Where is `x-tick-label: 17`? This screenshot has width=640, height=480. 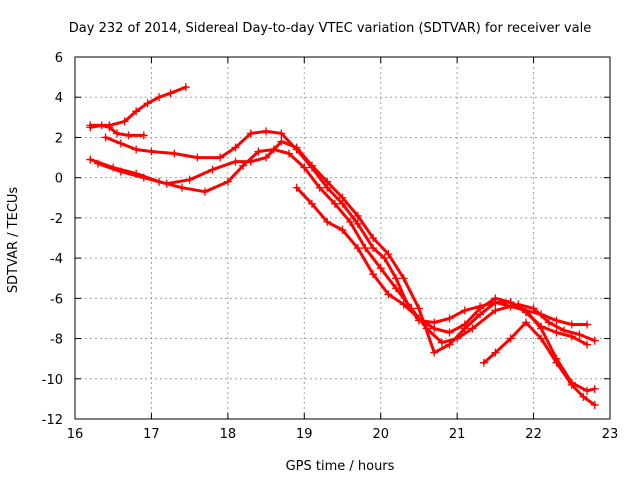
x-tick-label: 17 is located at coordinates (151, 434).